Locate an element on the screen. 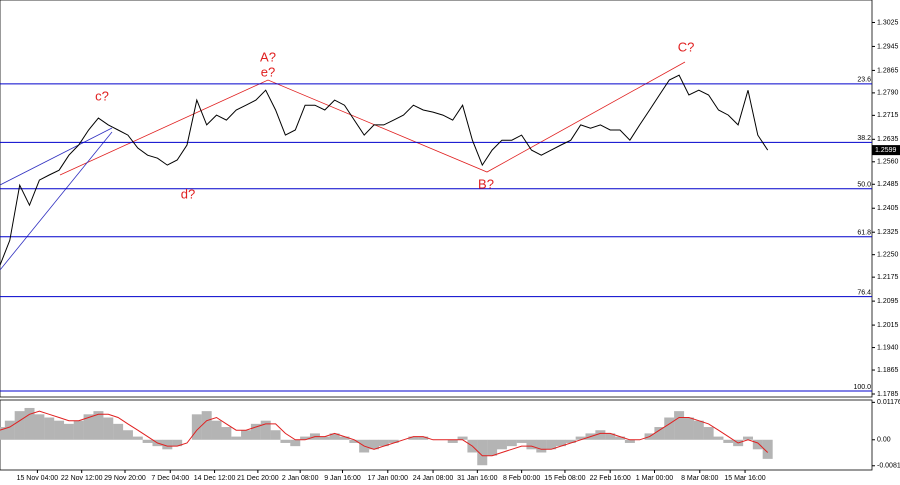 The image size is (900, 485). x-tick-label: 8 Mar 08:00 is located at coordinates (699, 478).